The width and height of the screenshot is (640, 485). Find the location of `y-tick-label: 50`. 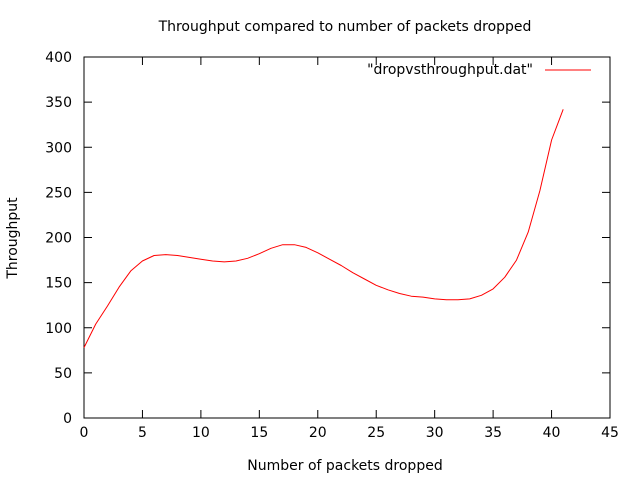

y-tick-label: 50 is located at coordinates (63, 374).